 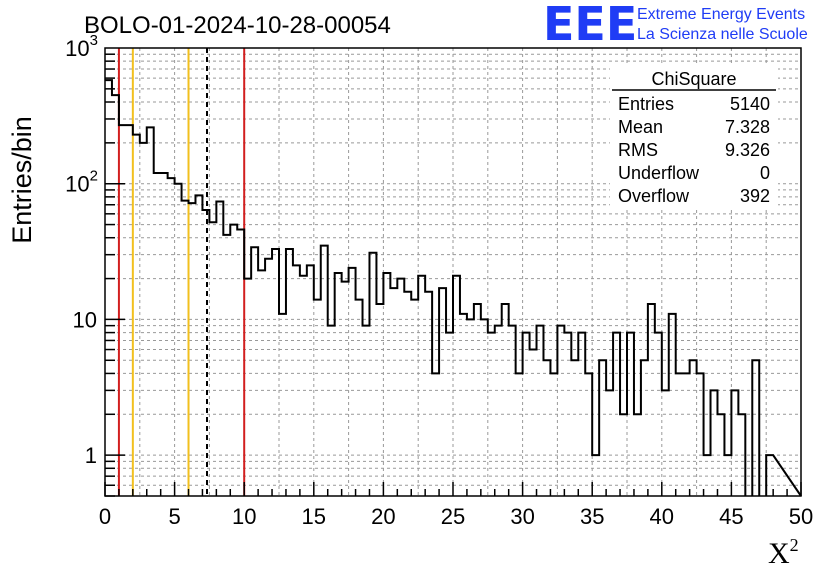 What do you see at coordinates (659, 173) in the screenshot?
I see `stats-row-label: Underflow` at bounding box center [659, 173].